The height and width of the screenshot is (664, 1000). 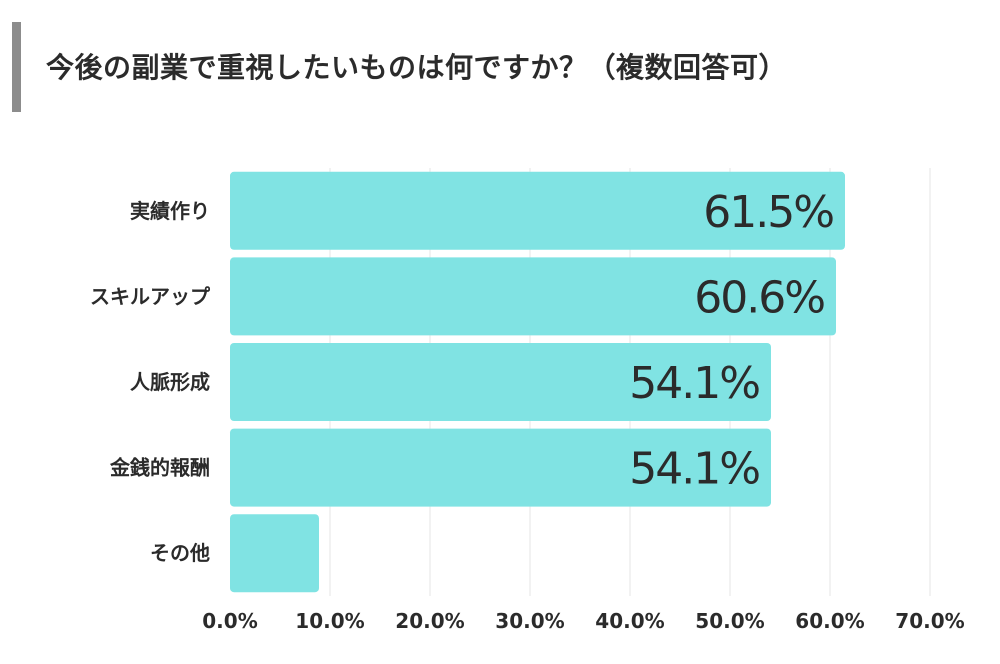 What do you see at coordinates (150, 296) in the screenshot?
I see `category-label: スキルアップ` at bounding box center [150, 296].